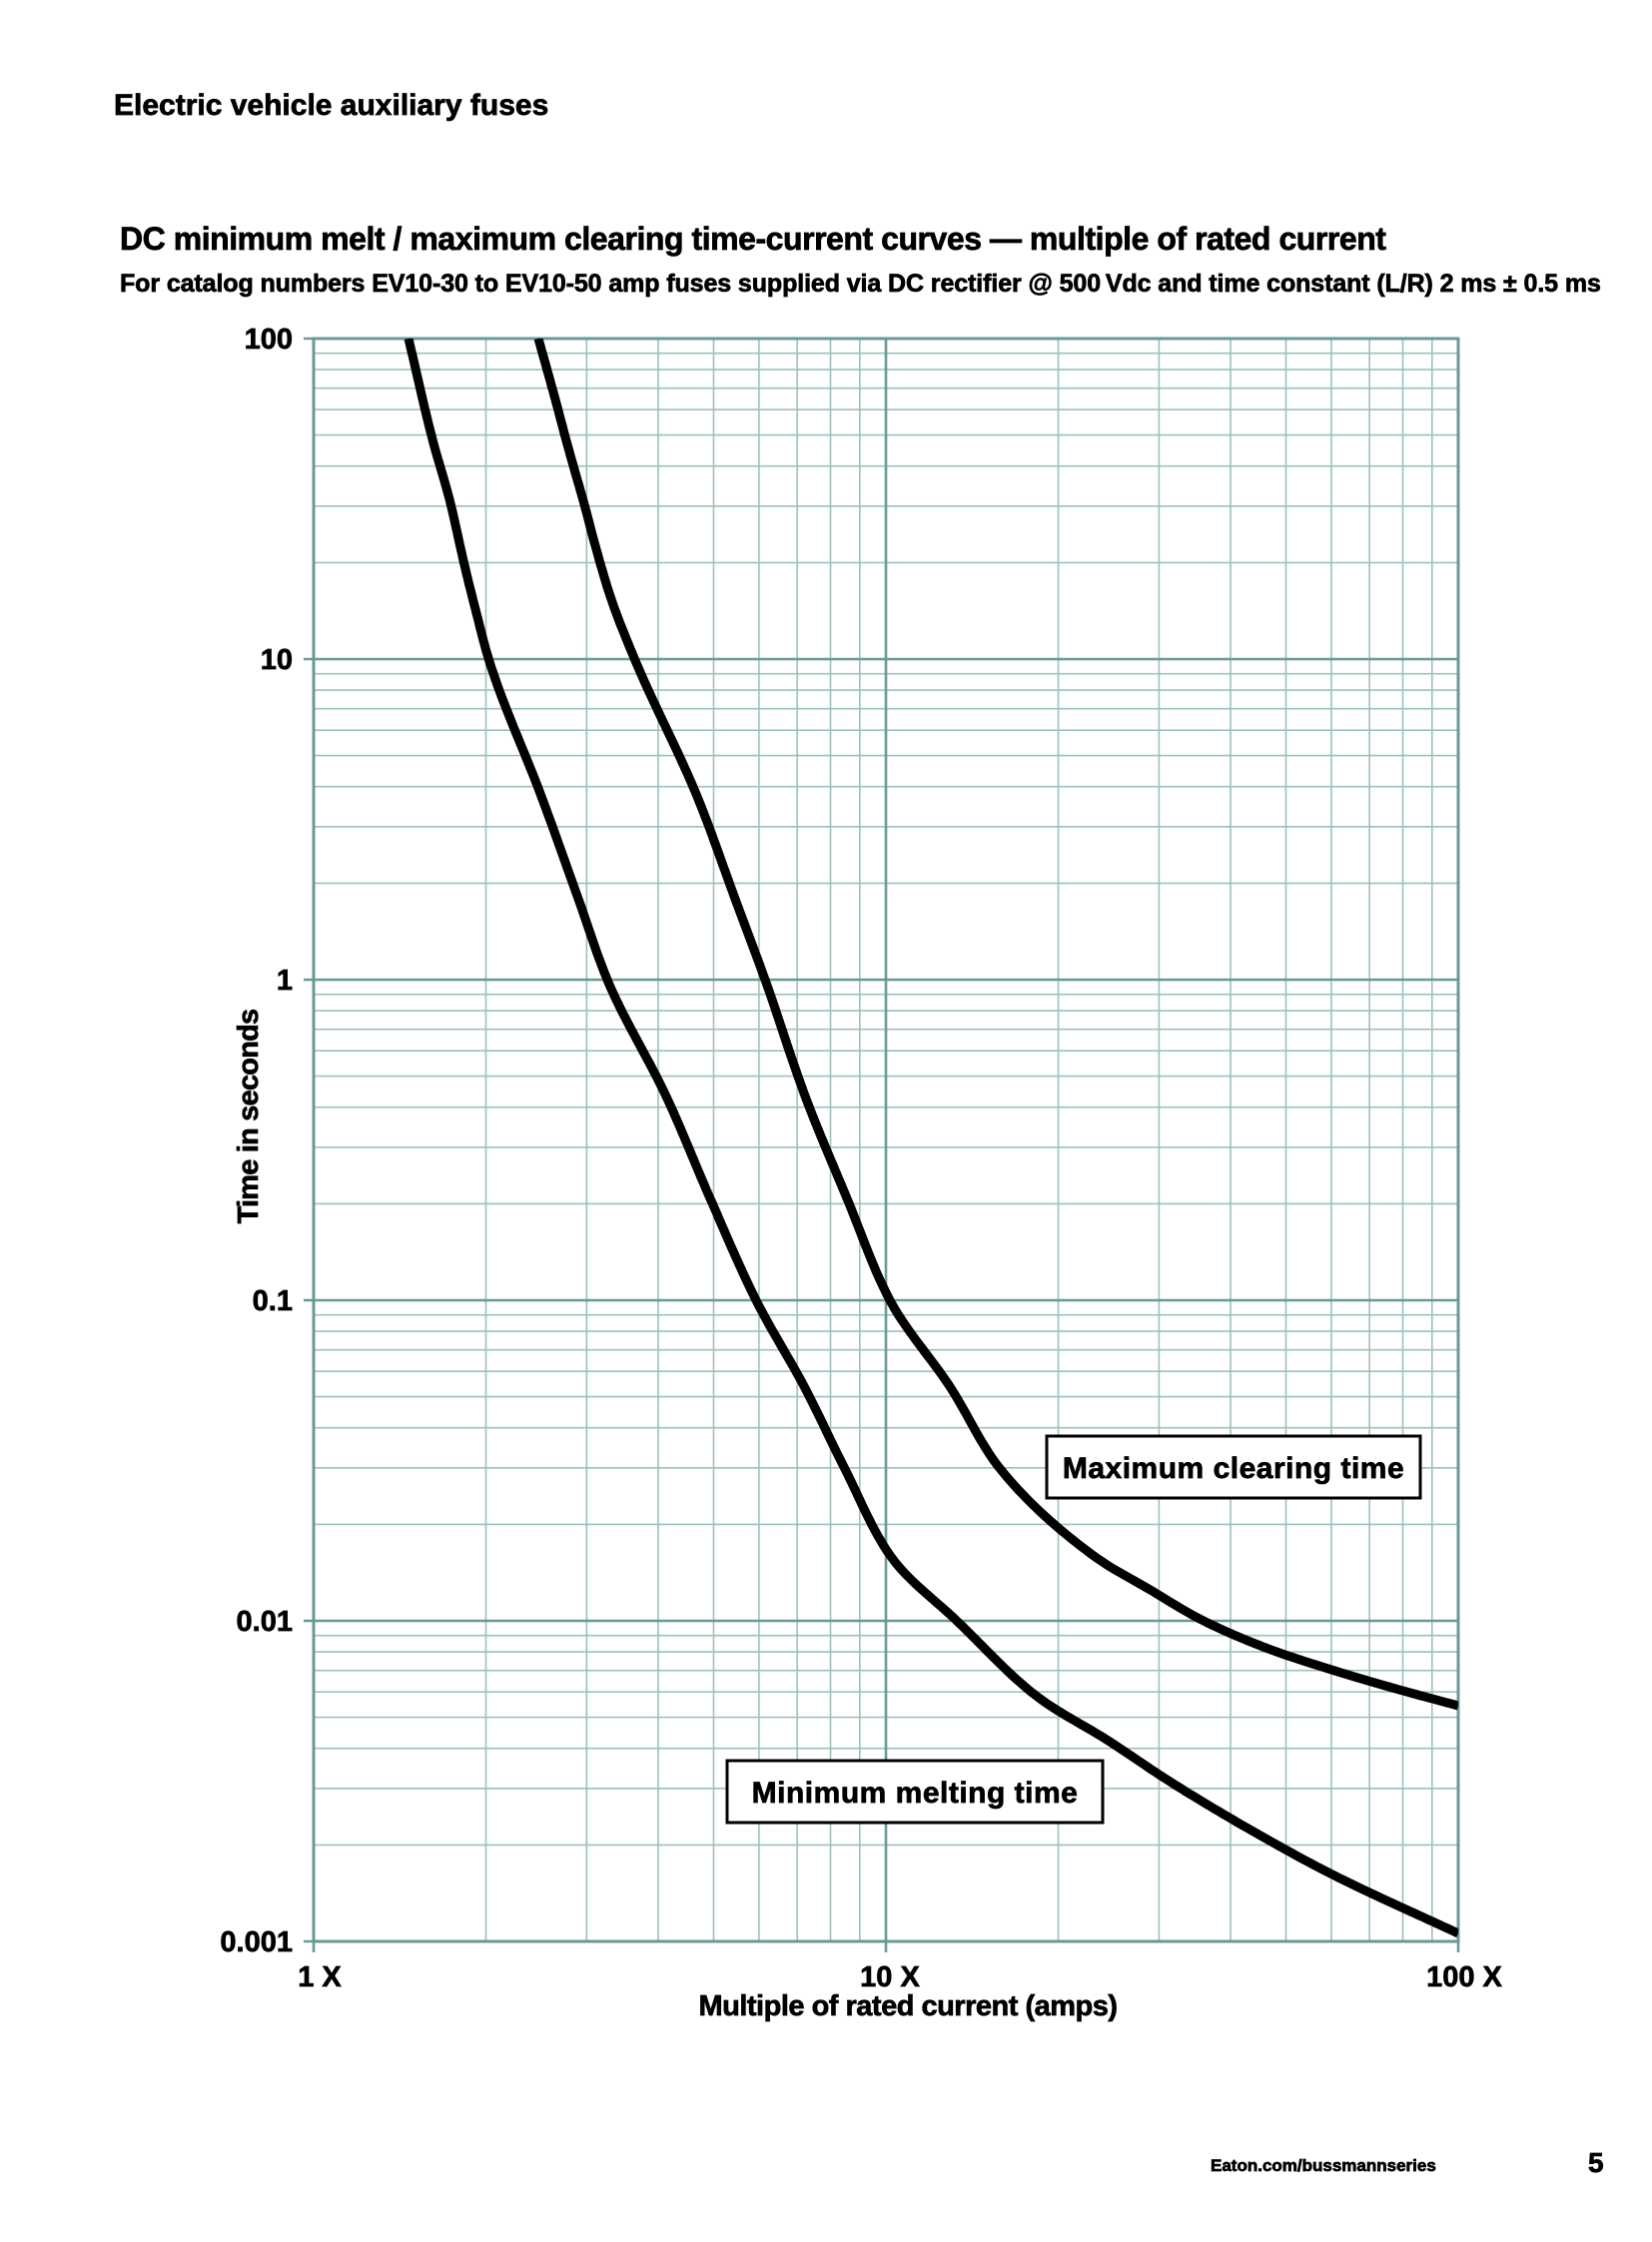 This screenshot has width=1652, height=2242. I want to click on svg-text: 10, so click(277, 660).